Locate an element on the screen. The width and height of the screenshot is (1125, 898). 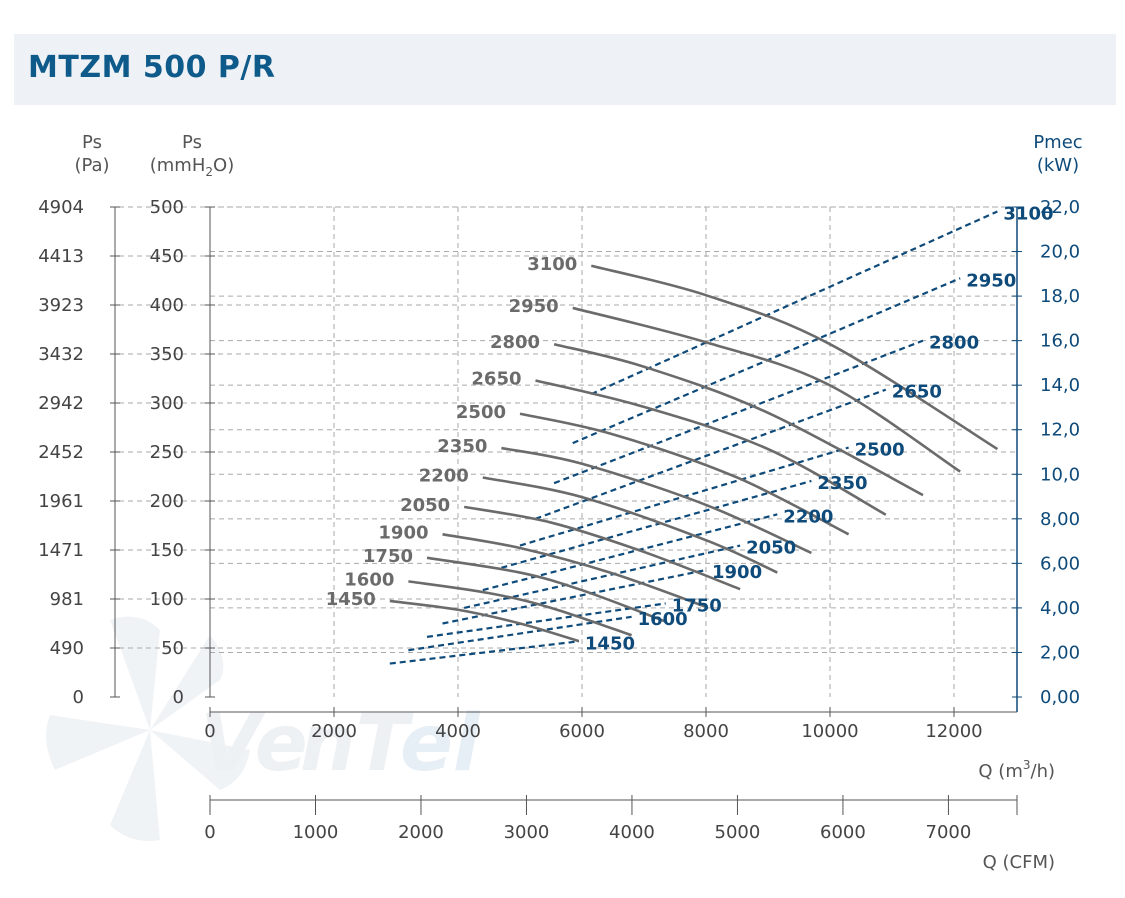
mmh2o-tick-label: 100 is located at coordinates (167, 599).